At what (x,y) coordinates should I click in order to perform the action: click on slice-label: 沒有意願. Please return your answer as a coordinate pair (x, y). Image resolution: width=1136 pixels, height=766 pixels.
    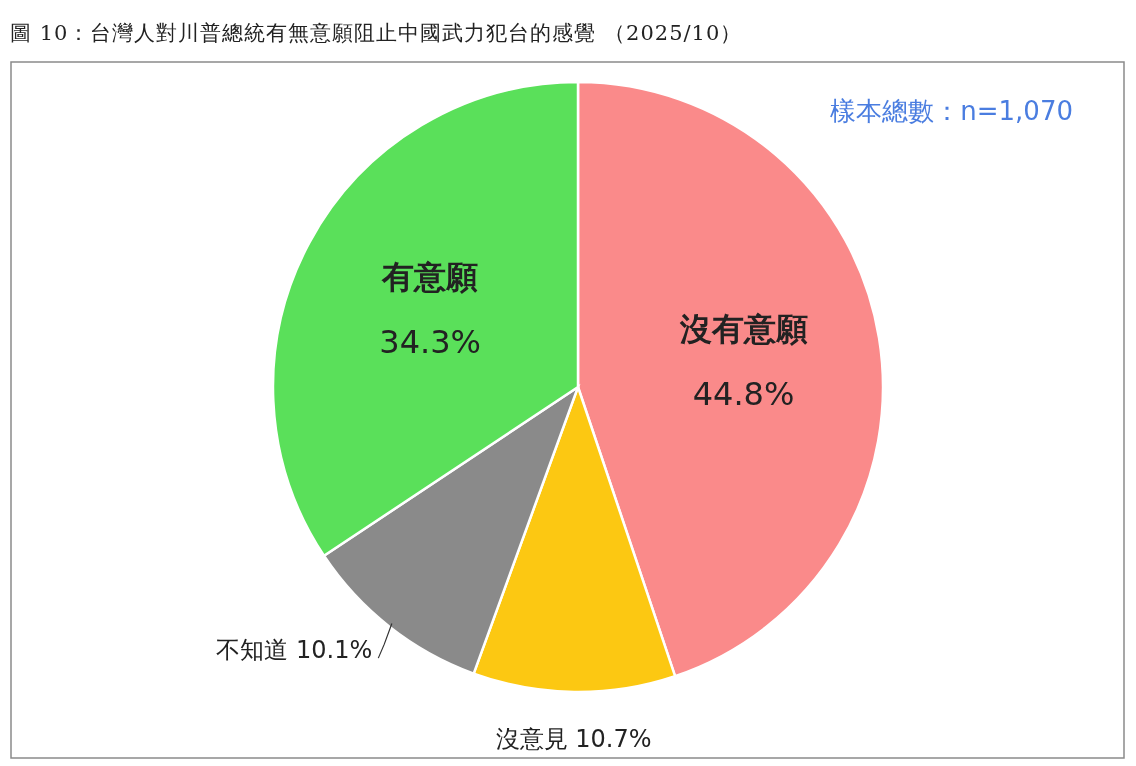
    Looking at the image, I should click on (743, 328).